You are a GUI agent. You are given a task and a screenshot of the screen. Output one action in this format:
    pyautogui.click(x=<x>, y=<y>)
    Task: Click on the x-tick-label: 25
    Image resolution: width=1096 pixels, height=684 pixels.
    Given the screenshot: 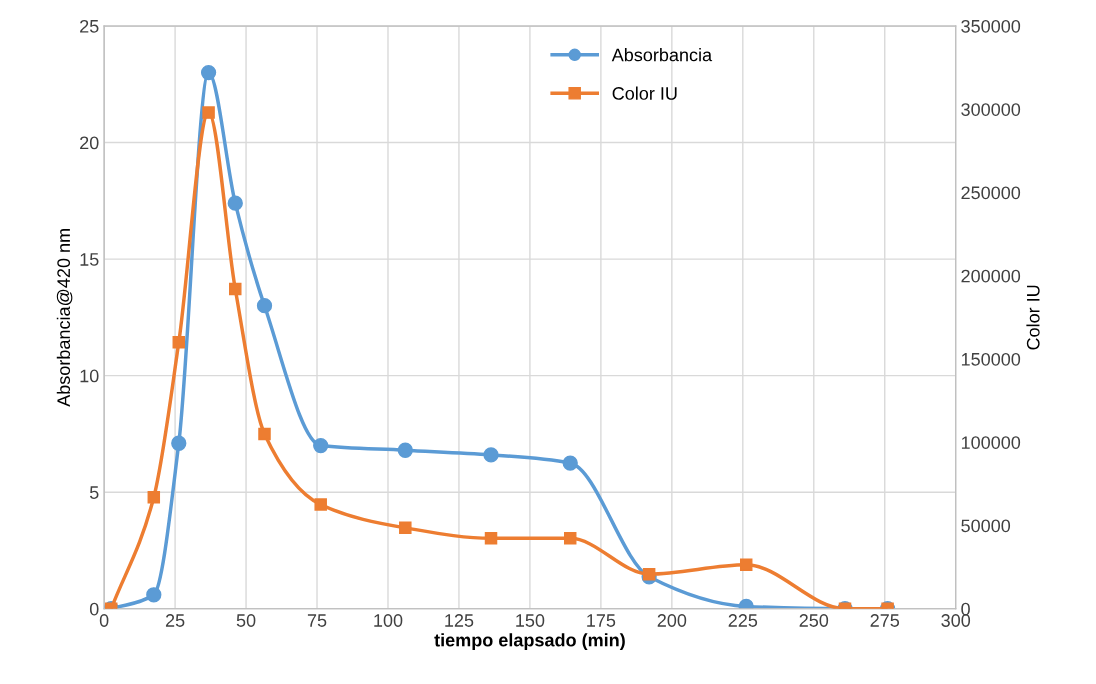 What is the action you would take?
    pyautogui.click(x=175, y=620)
    